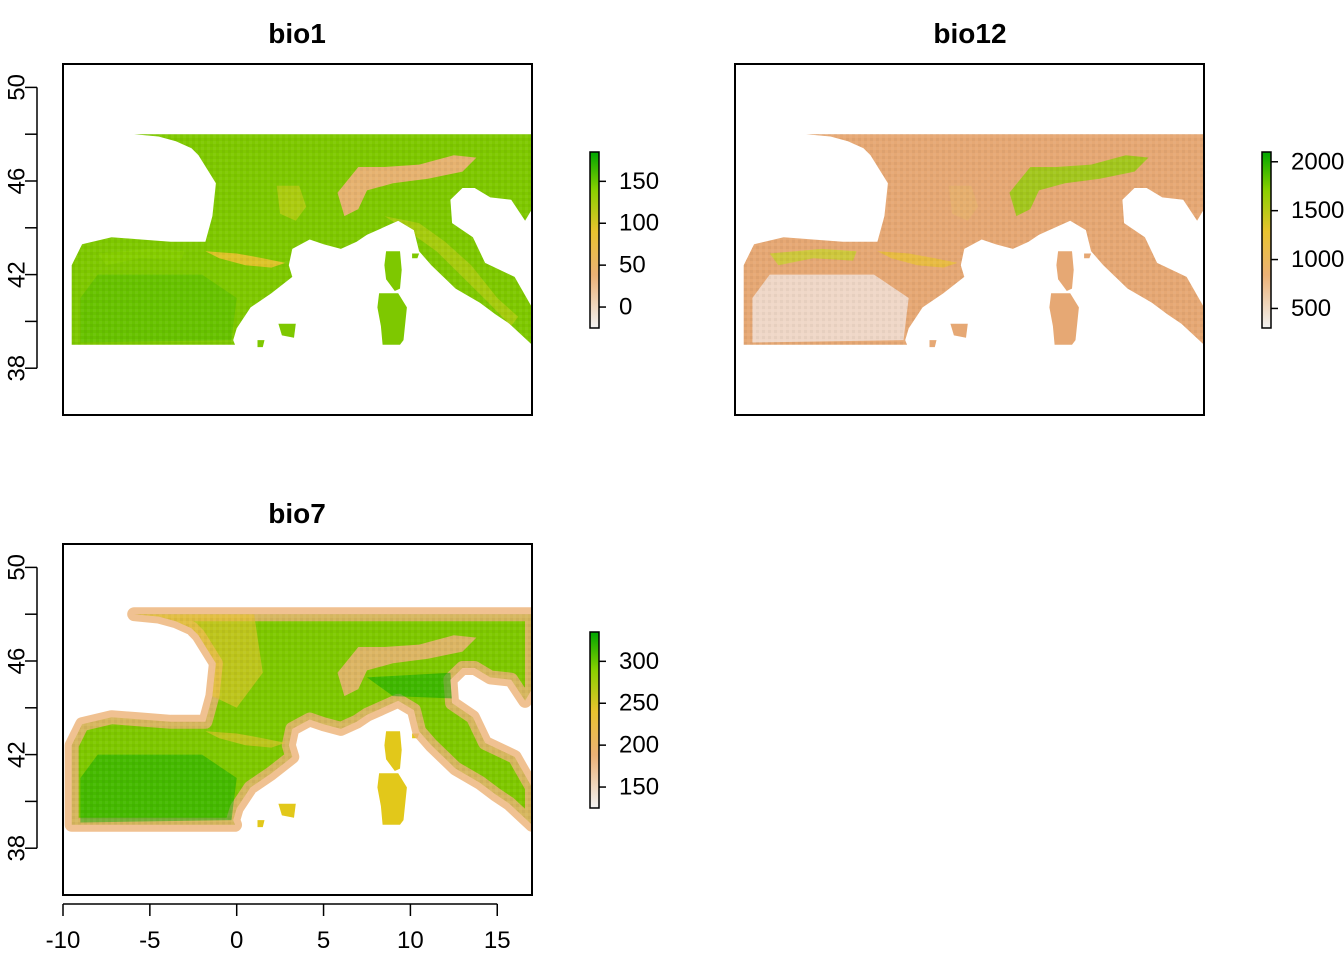 The image size is (1344, 960). What do you see at coordinates (297, 513) in the screenshot?
I see `panel-title: bio7` at bounding box center [297, 513].